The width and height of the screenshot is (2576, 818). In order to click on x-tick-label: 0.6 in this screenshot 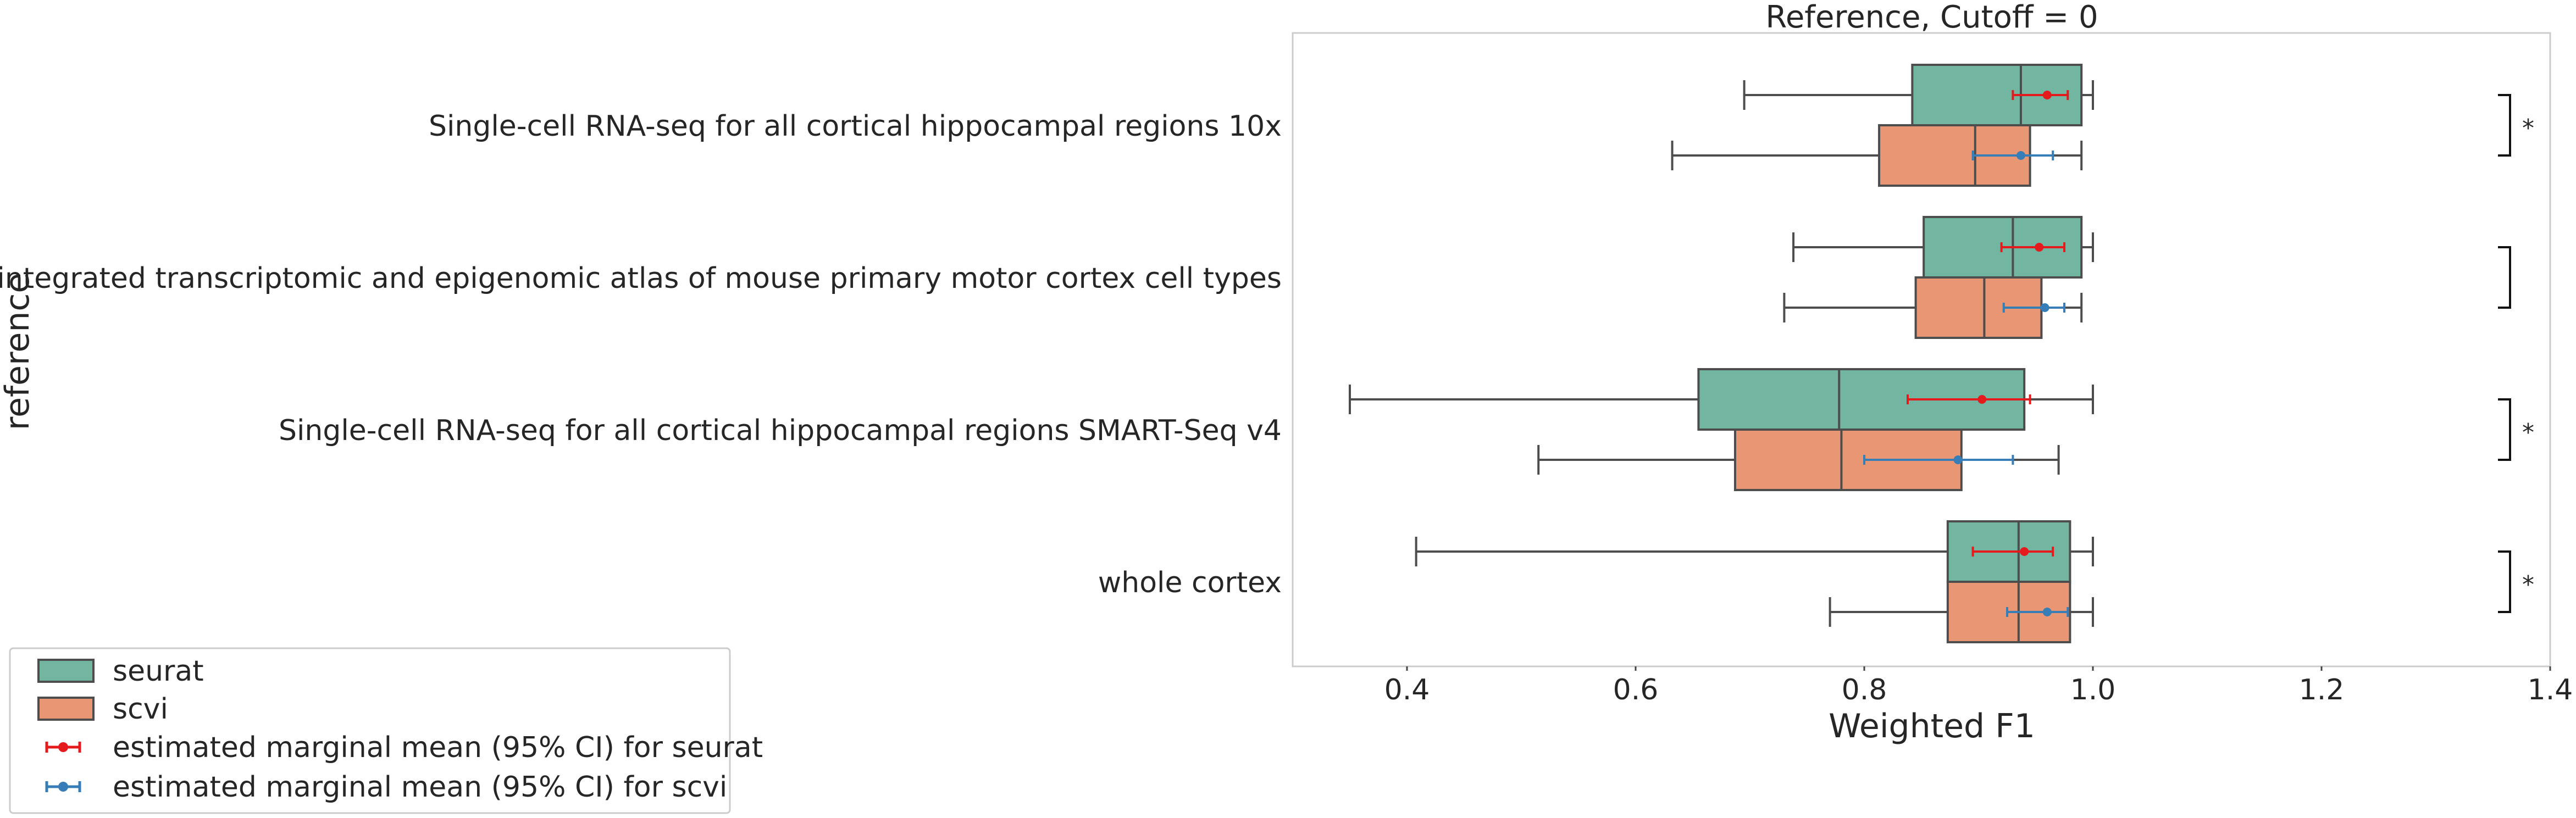, I will do `click(1636, 690)`.